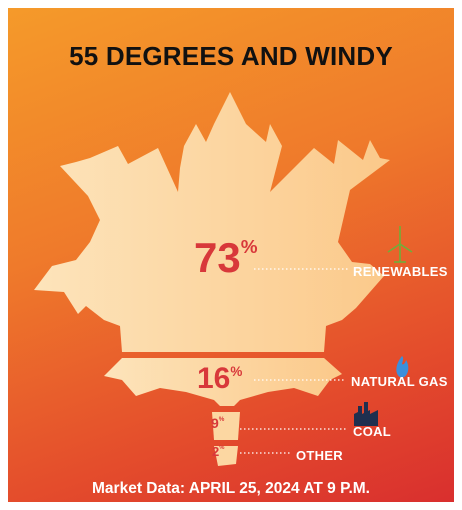  Describe the element at coordinates (400, 244) in the screenshot. I see `wind-turbine-icon` at that location.